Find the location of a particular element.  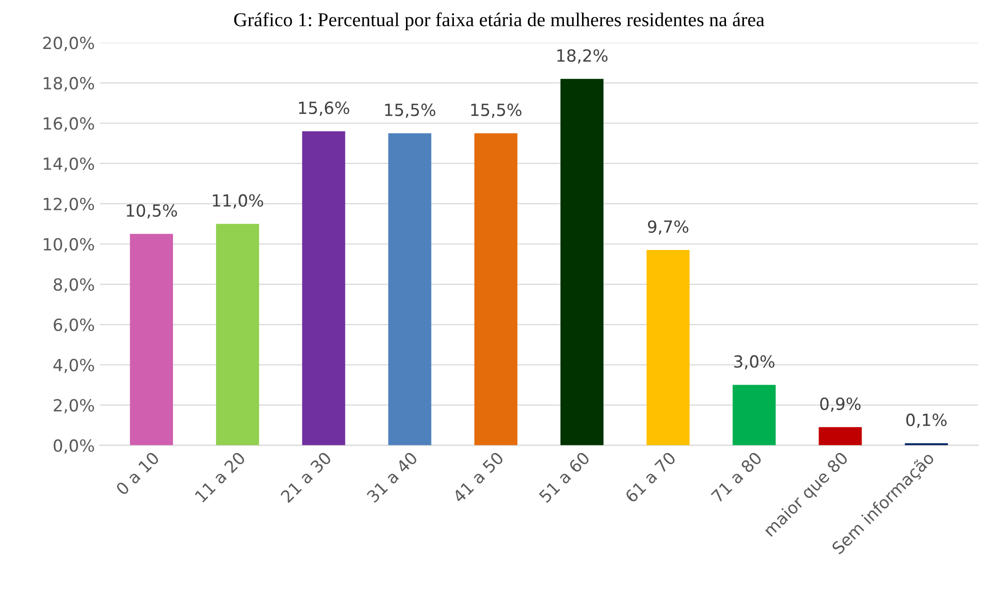

x-tick-label: 41 a 50 is located at coordinates (478, 477).